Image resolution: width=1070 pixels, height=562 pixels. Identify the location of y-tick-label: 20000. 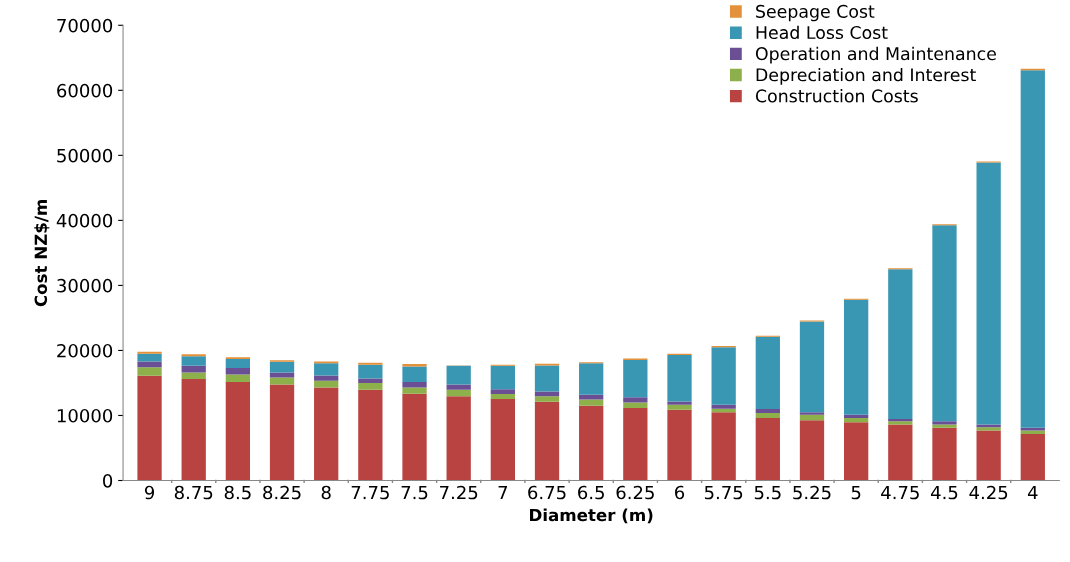
(85, 350).